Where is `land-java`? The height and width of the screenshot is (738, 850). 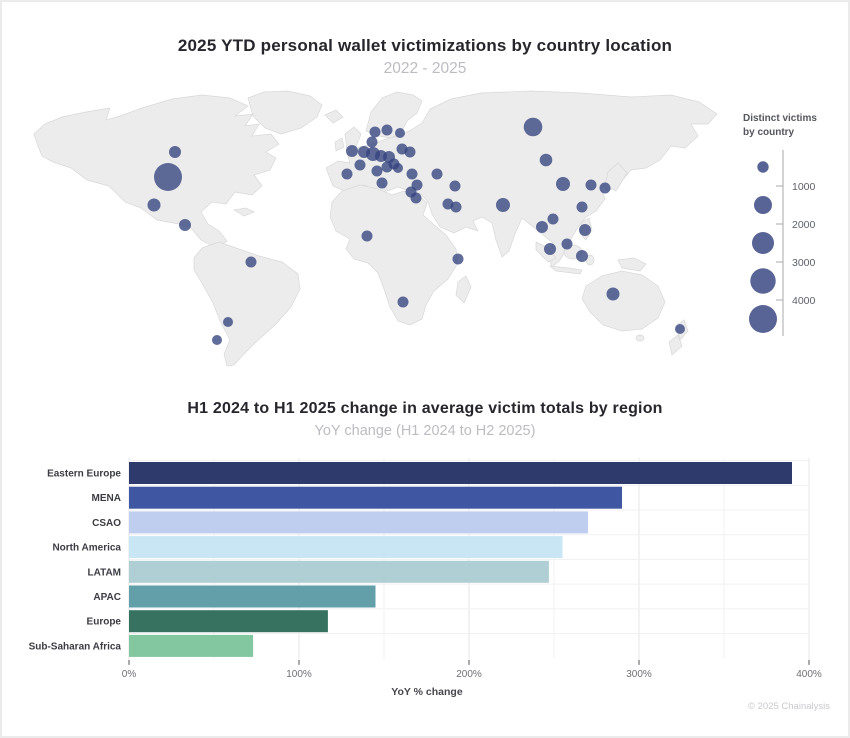
land-java is located at coordinates (565, 270).